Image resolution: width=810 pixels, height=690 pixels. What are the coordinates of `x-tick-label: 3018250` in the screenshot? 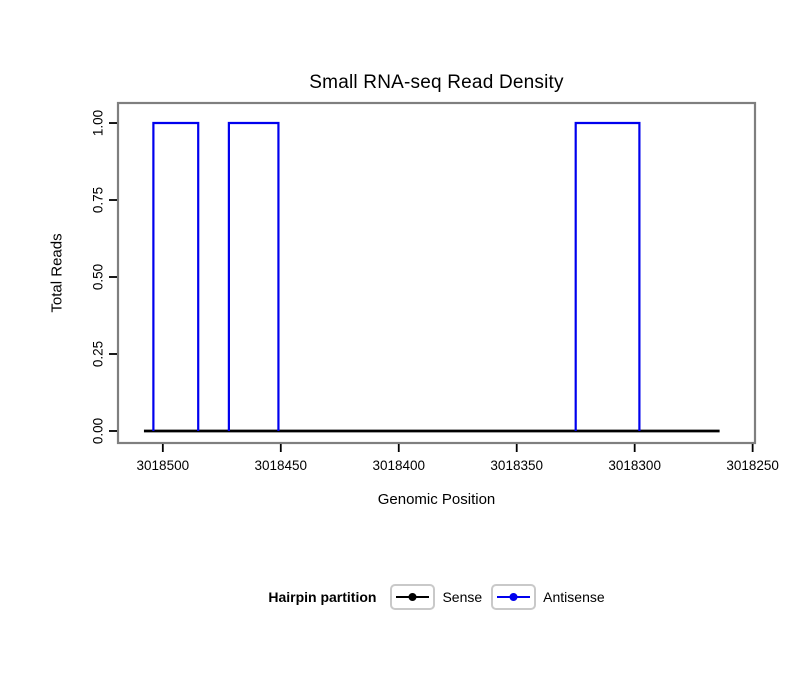 It's located at (752, 465).